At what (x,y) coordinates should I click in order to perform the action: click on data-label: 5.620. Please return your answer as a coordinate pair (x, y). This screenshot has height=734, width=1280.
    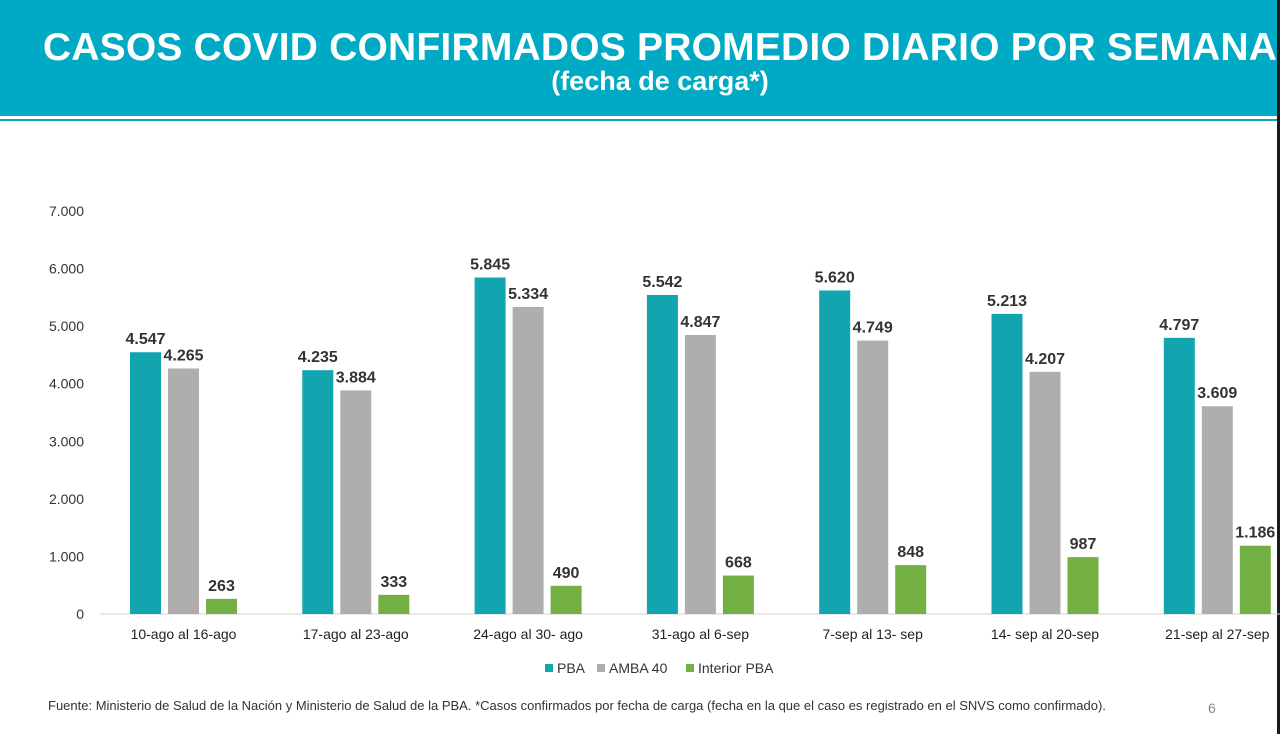
    Looking at the image, I should click on (835, 277).